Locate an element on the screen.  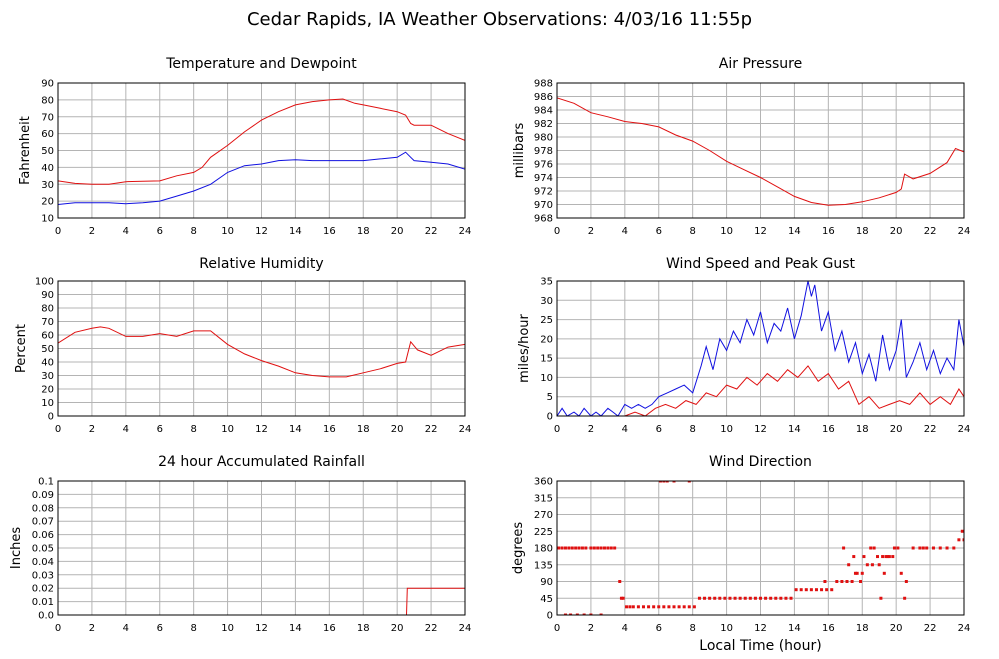
temperature-ytick-label: 10 is located at coordinates (47, 219).